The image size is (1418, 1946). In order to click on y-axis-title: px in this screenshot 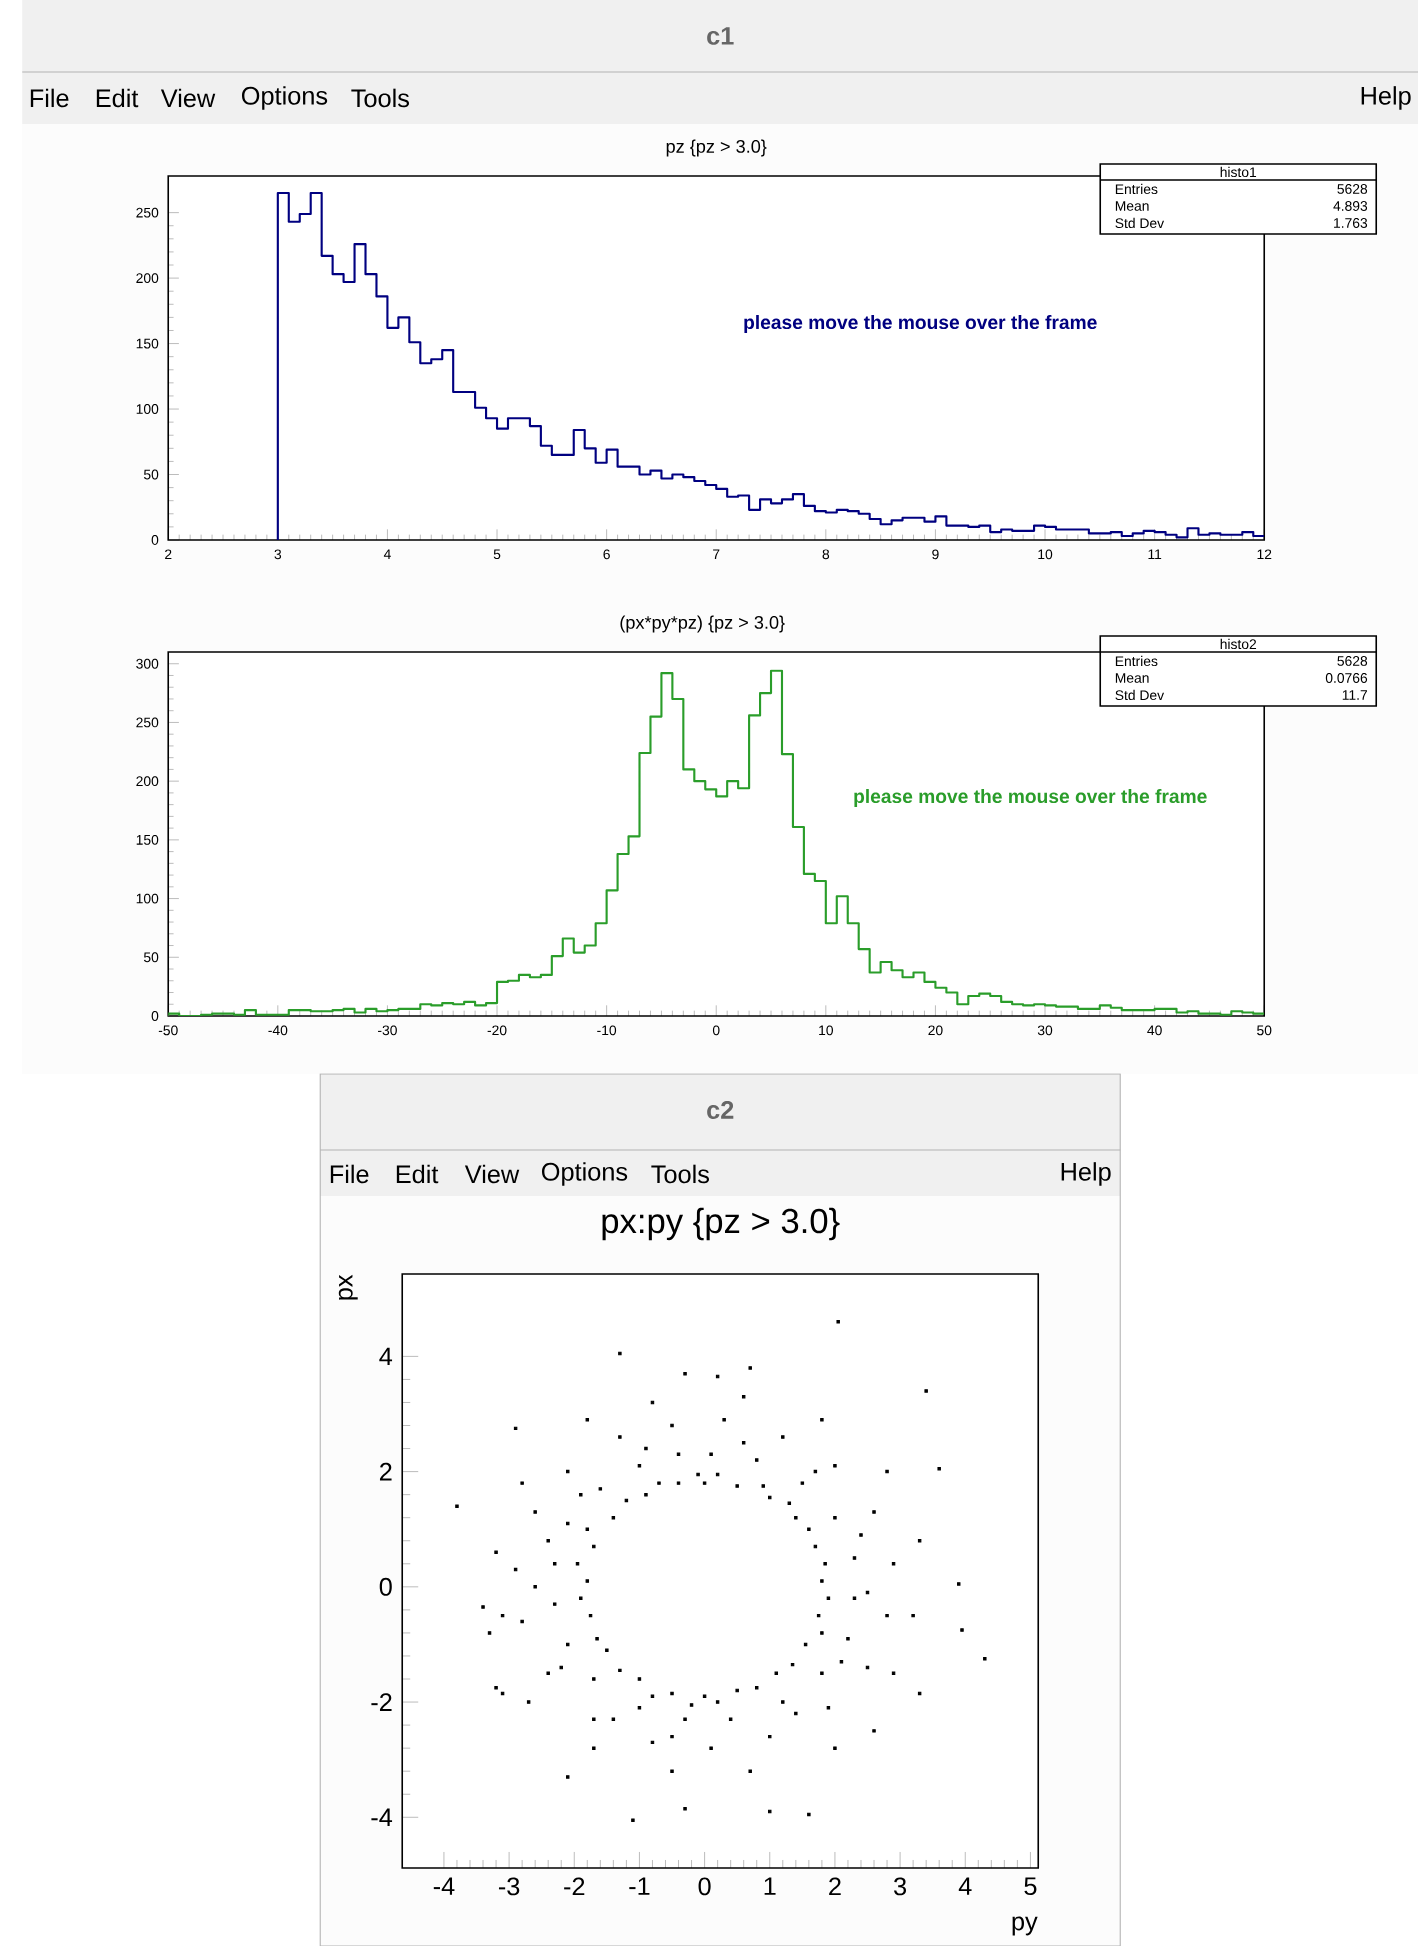, I will do `click(348, 1287)`.